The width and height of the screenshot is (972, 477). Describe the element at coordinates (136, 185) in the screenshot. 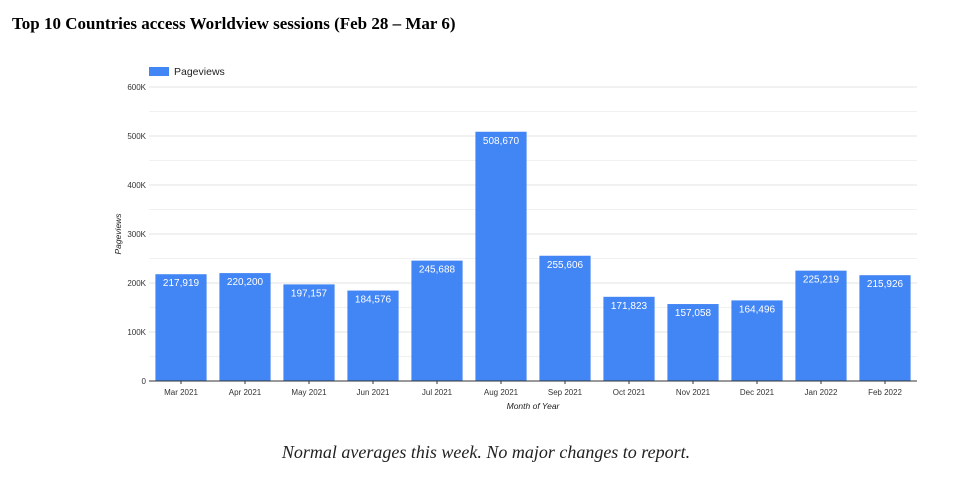

I see `y-tick-label: 400K` at that location.